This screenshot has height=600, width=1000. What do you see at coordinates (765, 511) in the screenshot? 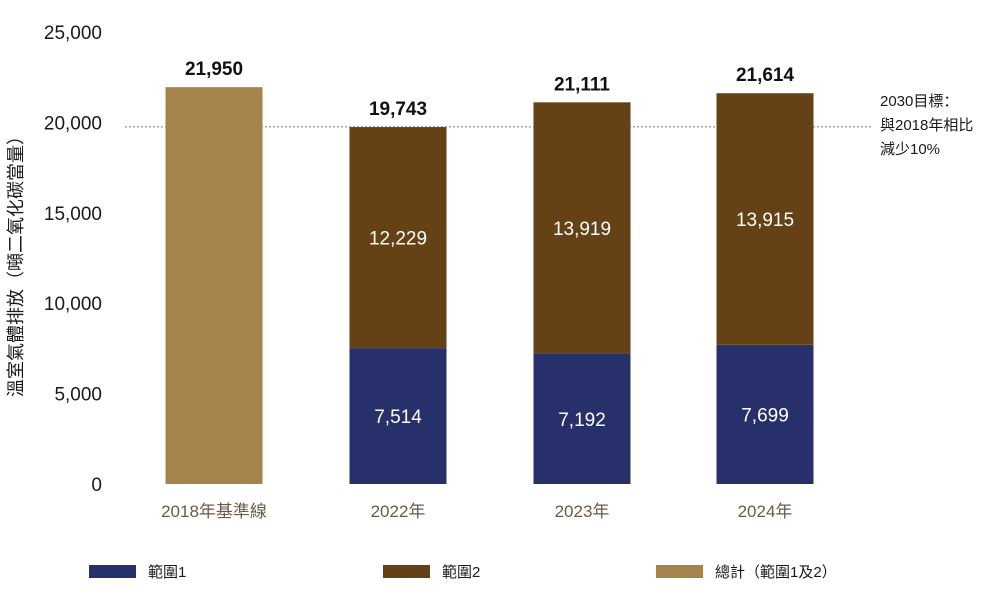
I see `x-tick-label: 2024年` at bounding box center [765, 511].